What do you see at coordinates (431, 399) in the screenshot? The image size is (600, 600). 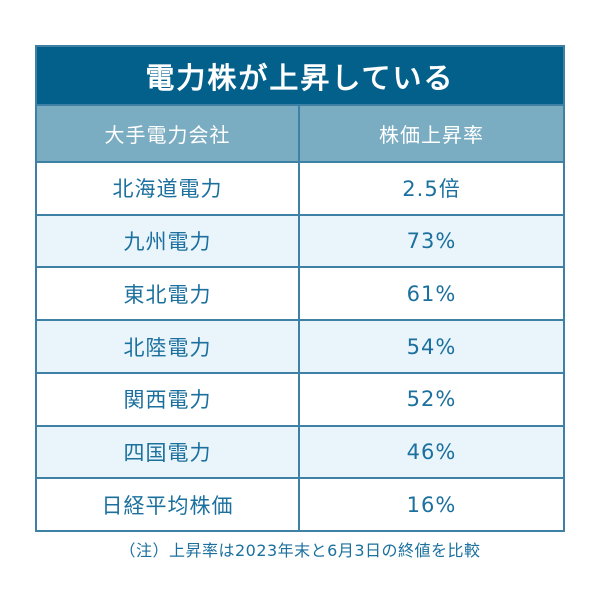 I see `rate-cell: 52%` at bounding box center [431, 399].